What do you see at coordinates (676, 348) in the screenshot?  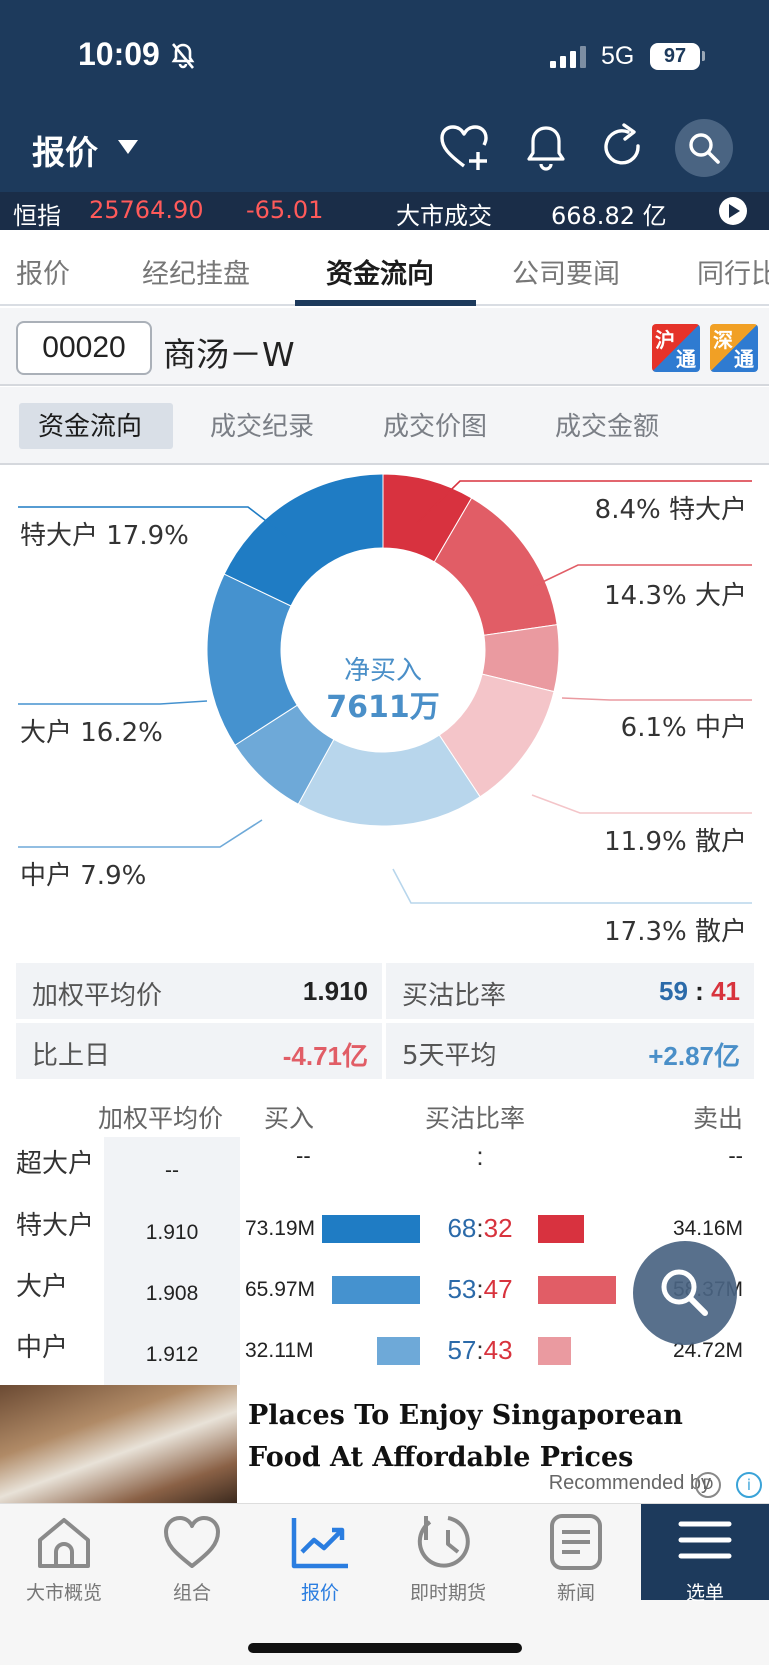 I see `shanghai-connect-badge: 沪 通` at bounding box center [676, 348].